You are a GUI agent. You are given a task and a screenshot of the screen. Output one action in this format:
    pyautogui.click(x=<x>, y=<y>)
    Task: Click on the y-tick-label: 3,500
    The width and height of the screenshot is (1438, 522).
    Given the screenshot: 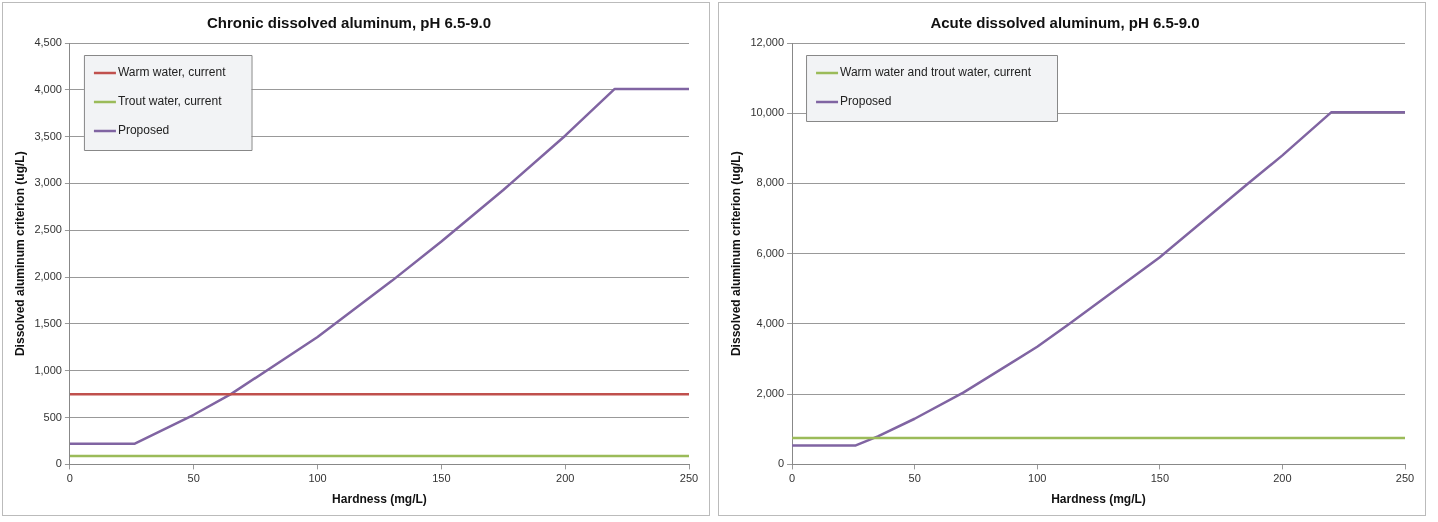 What is the action you would take?
    pyautogui.click(x=48, y=135)
    